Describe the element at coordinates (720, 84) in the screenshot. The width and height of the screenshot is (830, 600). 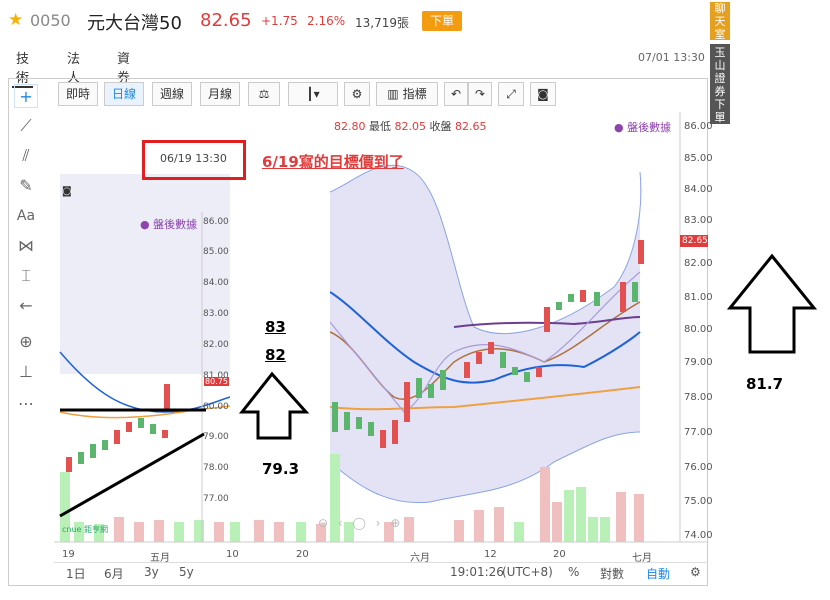
I see `broker-order-button: 玉山證券下單` at that location.